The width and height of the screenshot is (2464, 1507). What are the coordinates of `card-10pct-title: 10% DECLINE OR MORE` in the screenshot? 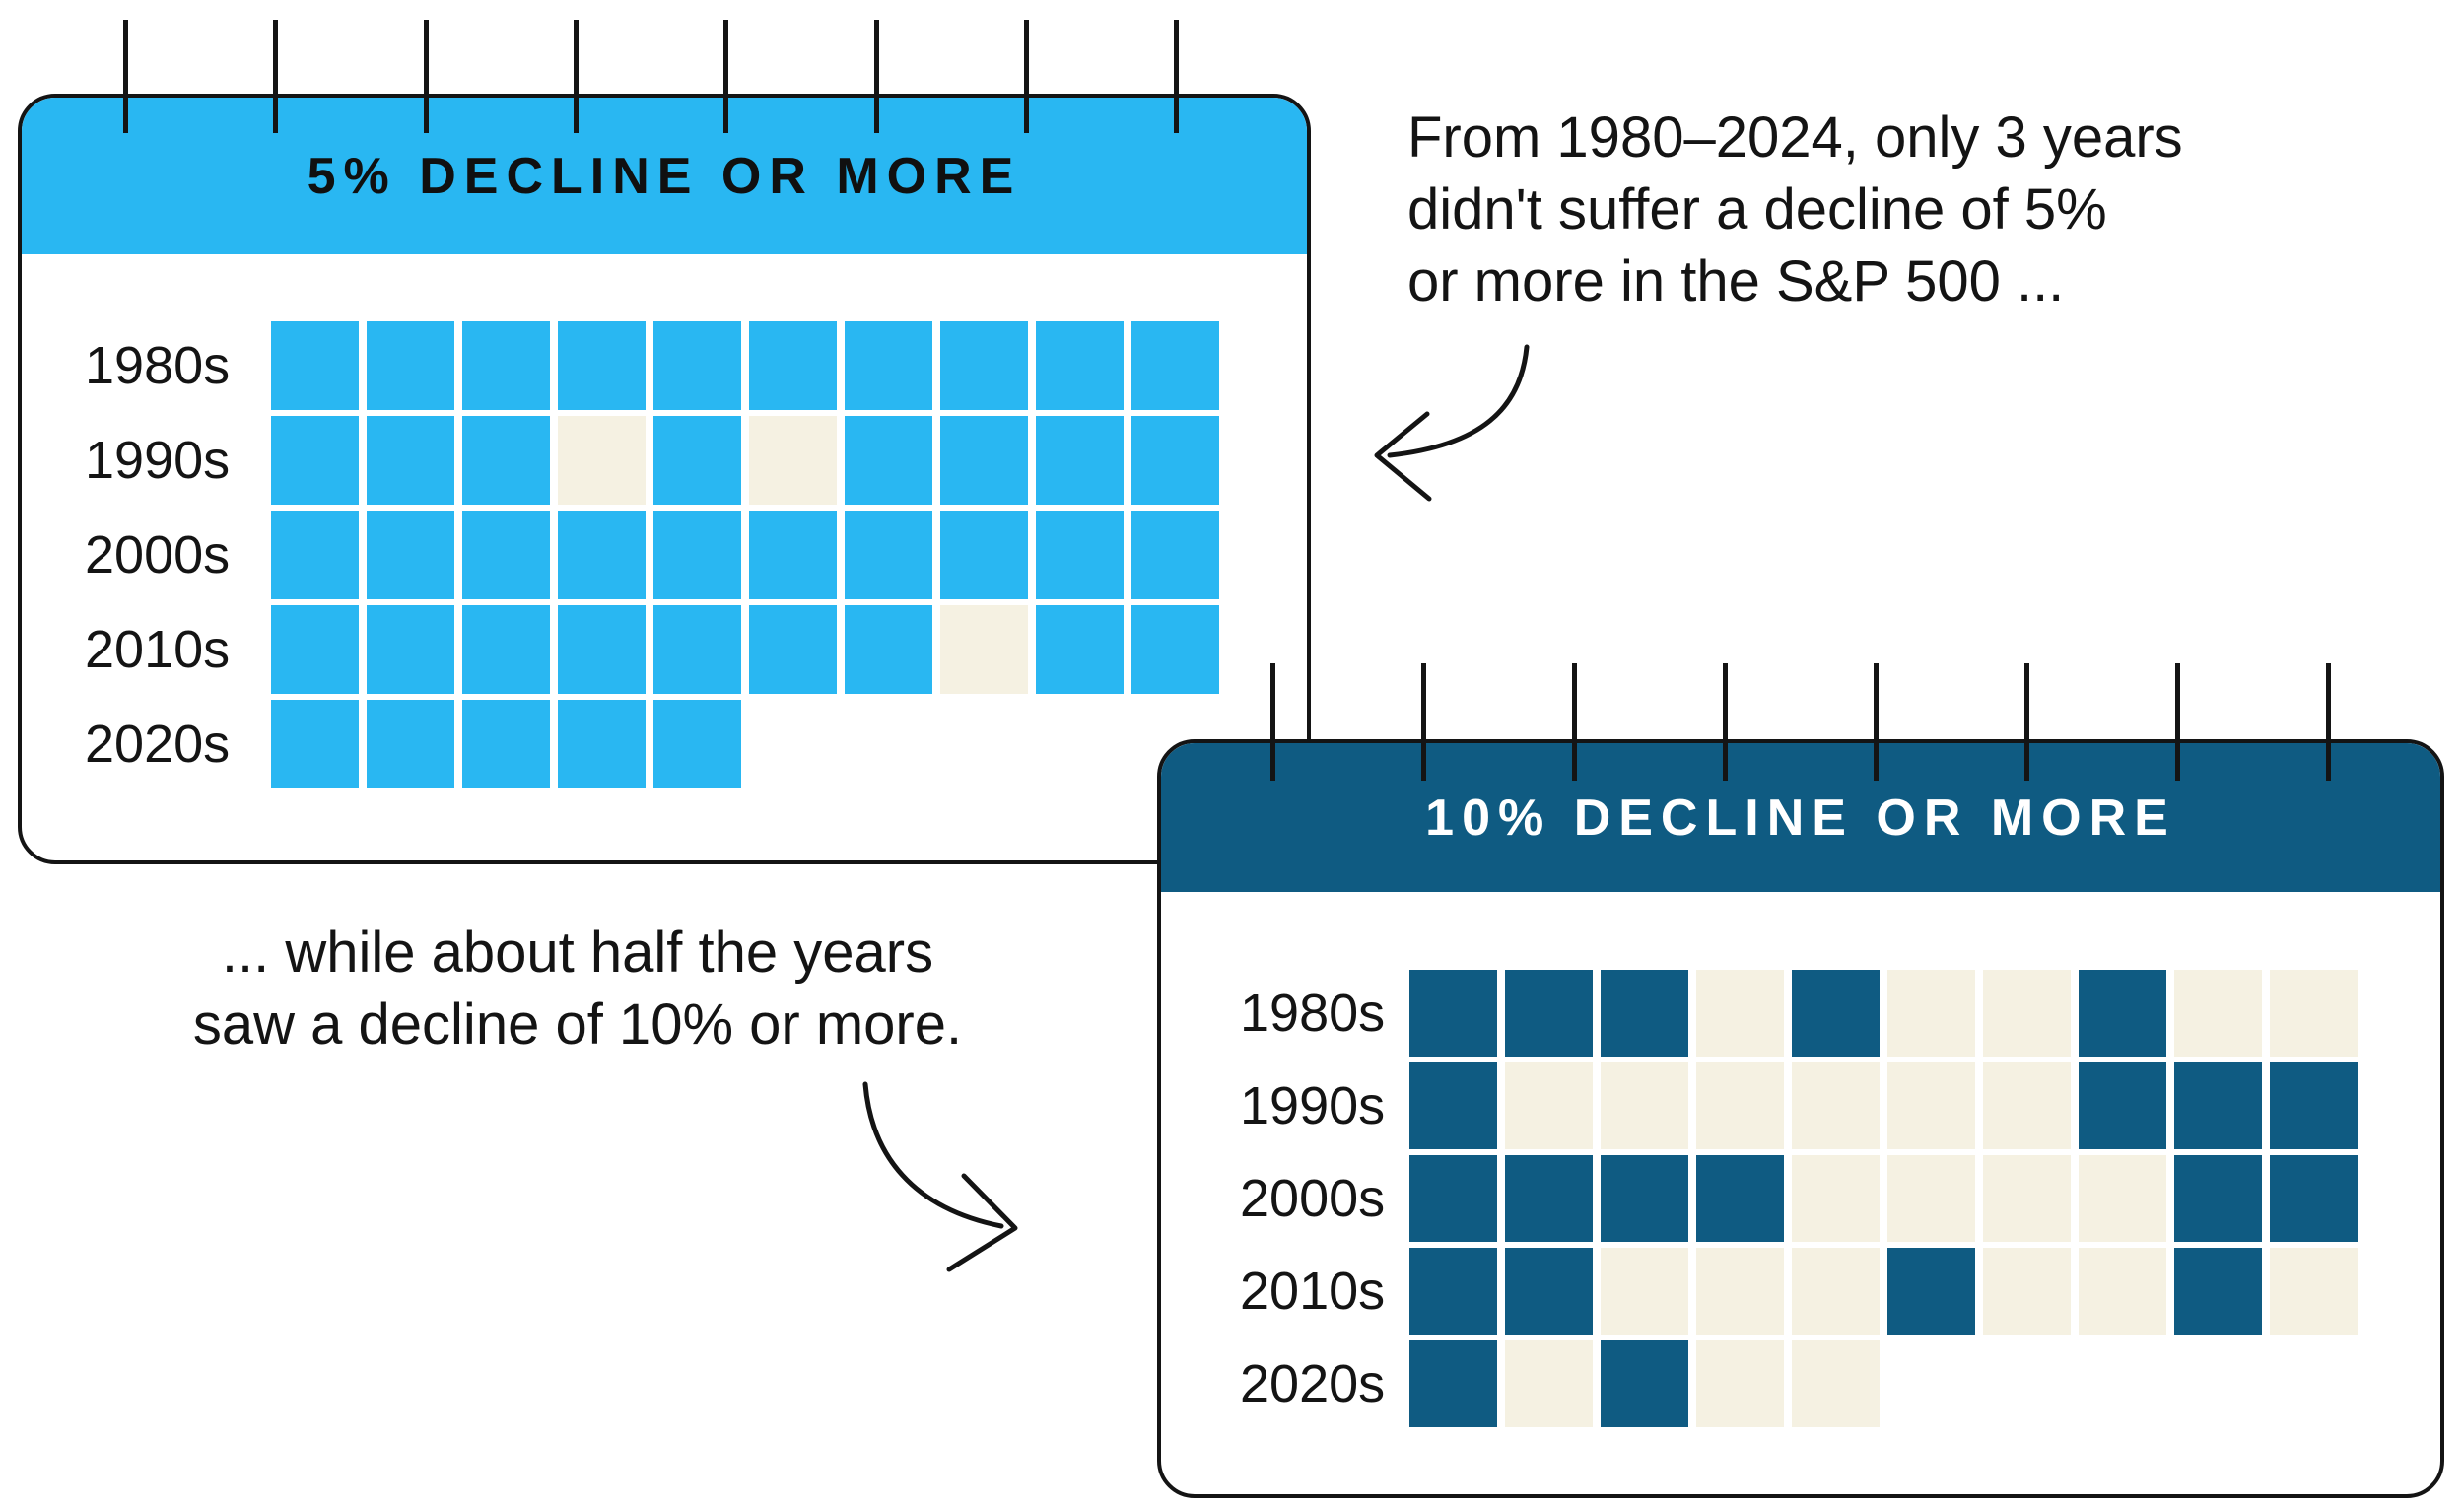 It's located at (1800, 817).